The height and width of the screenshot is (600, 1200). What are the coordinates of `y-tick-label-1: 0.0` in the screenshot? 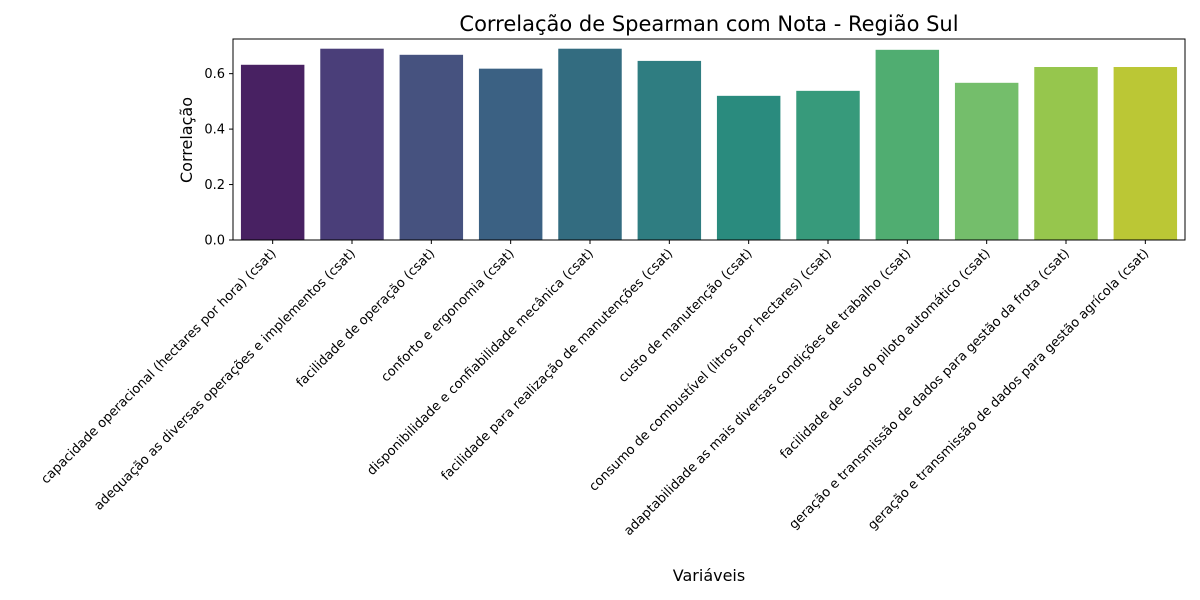 It's located at (214, 241).